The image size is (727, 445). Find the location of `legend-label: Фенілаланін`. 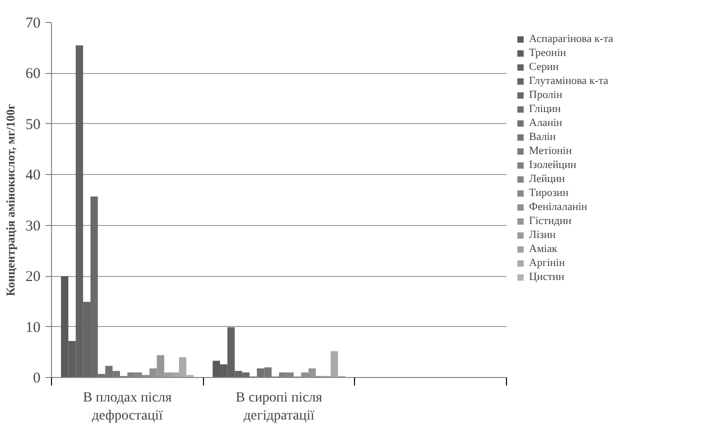

legend-label: Фенілаланін is located at coordinates (558, 207).